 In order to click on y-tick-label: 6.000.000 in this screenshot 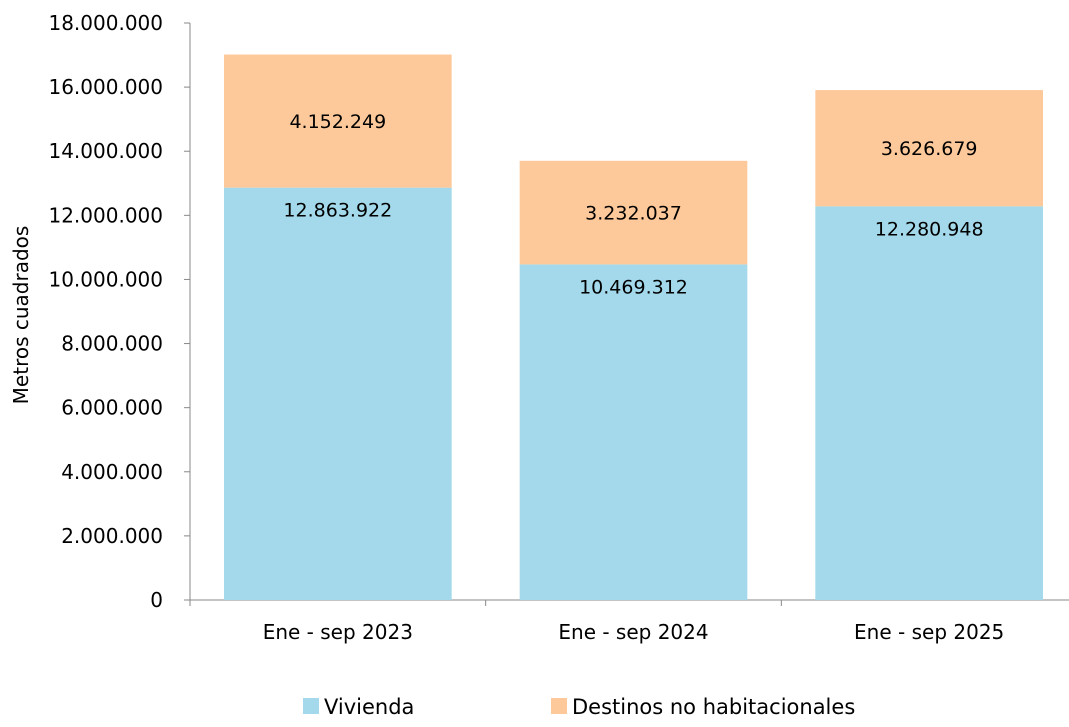, I will do `click(112, 408)`.